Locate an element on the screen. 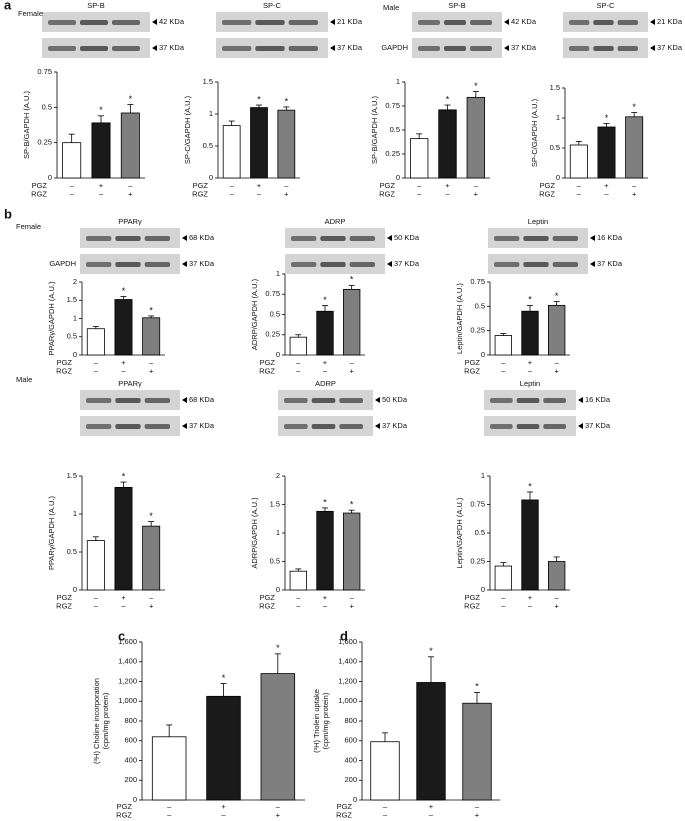  y-tick-label: 1,400 is located at coordinates (347, 661).